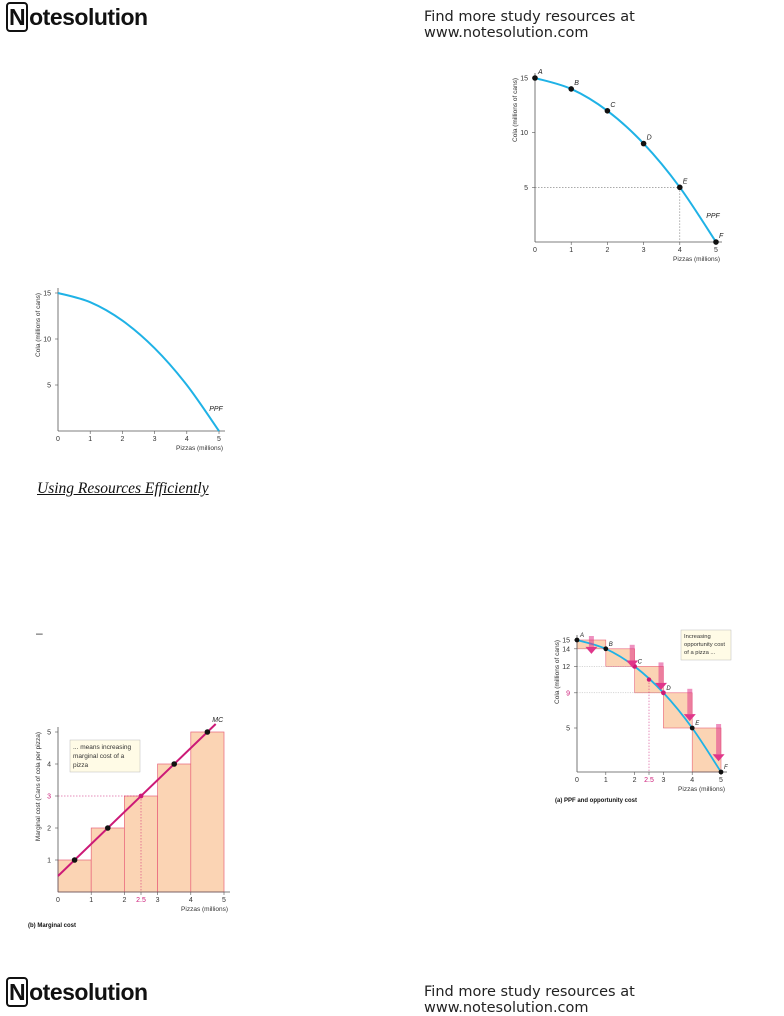 The height and width of the screenshot is (1016, 784). Describe the element at coordinates (568, 693) in the screenshot. I see `y-tick-label: 9` at that location.